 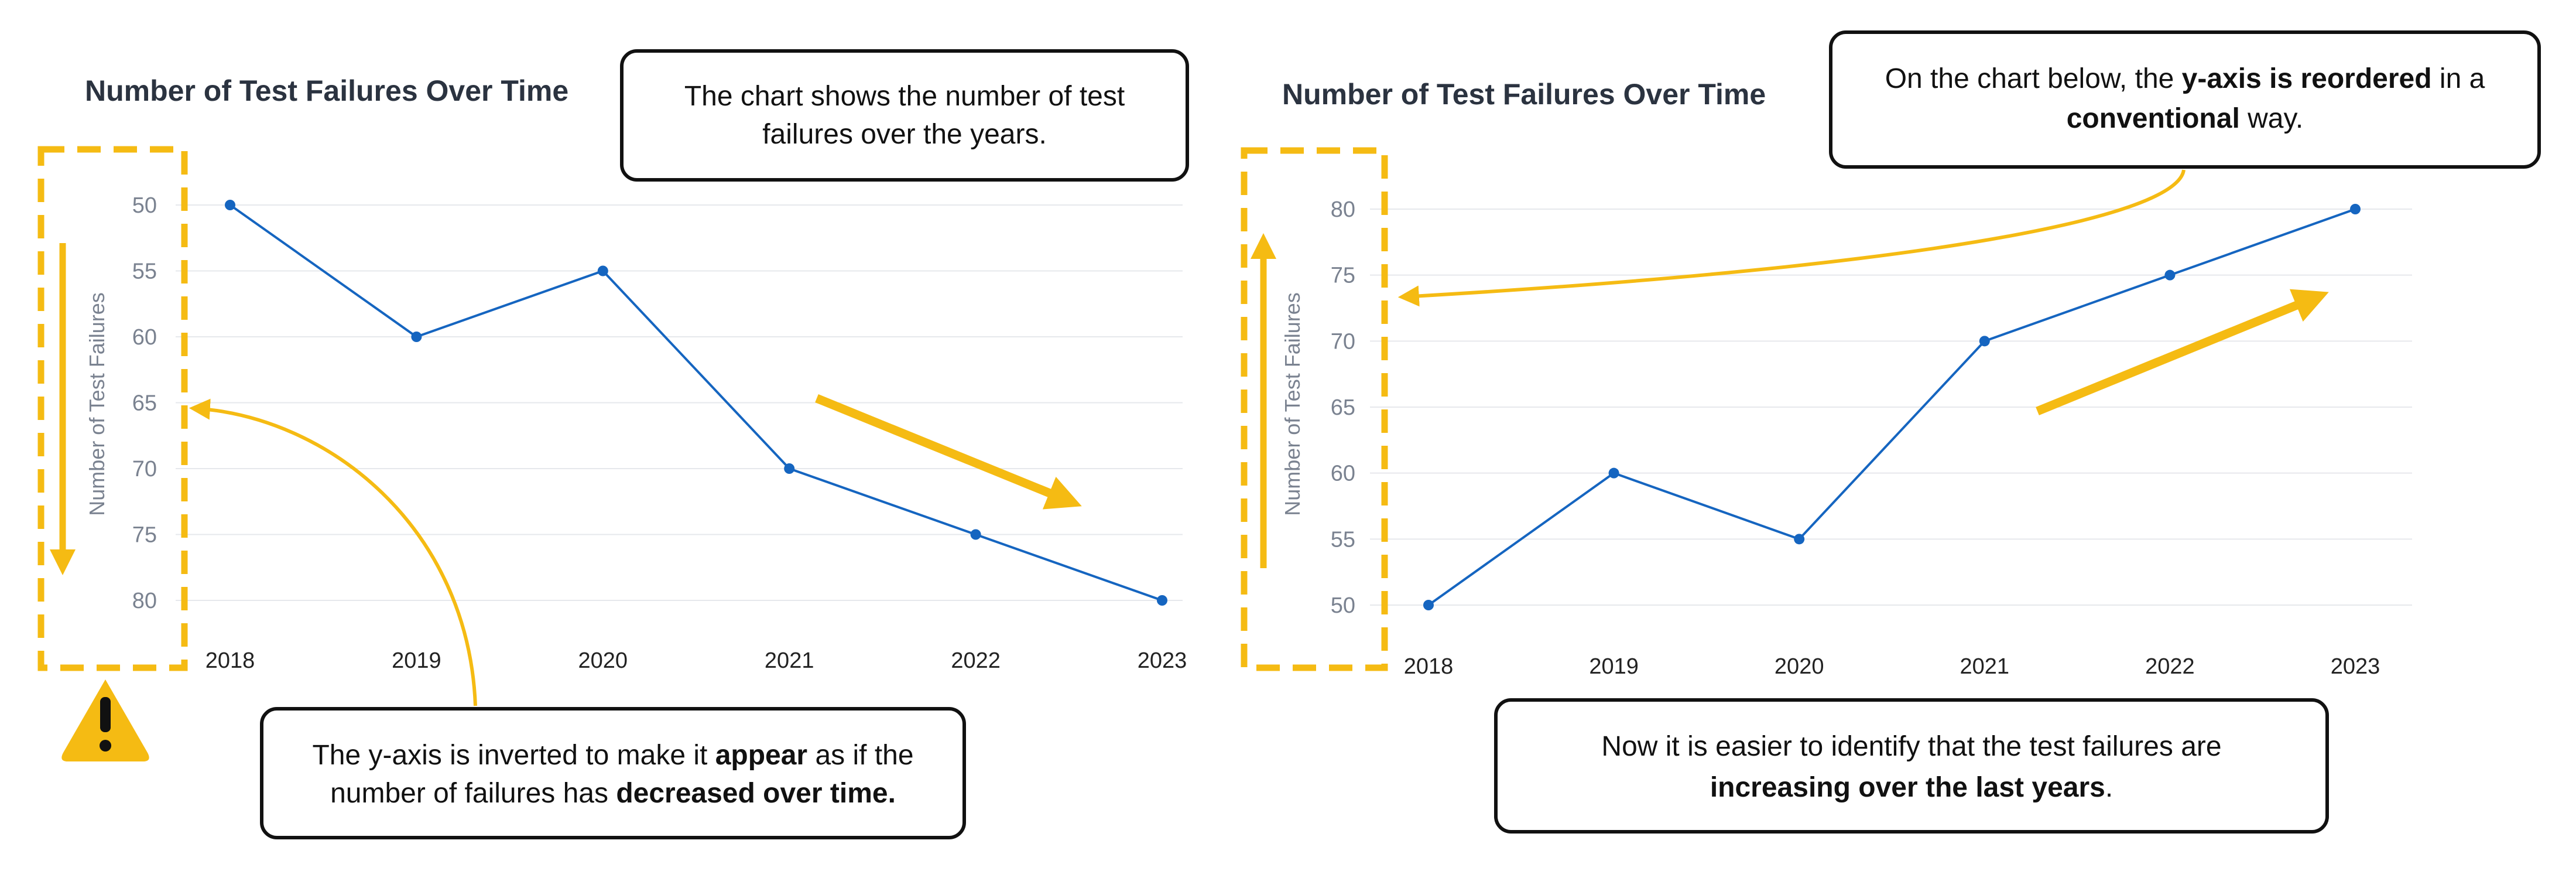 I want to click on left-y-tick-label: 75, so click(x=144, y=535).